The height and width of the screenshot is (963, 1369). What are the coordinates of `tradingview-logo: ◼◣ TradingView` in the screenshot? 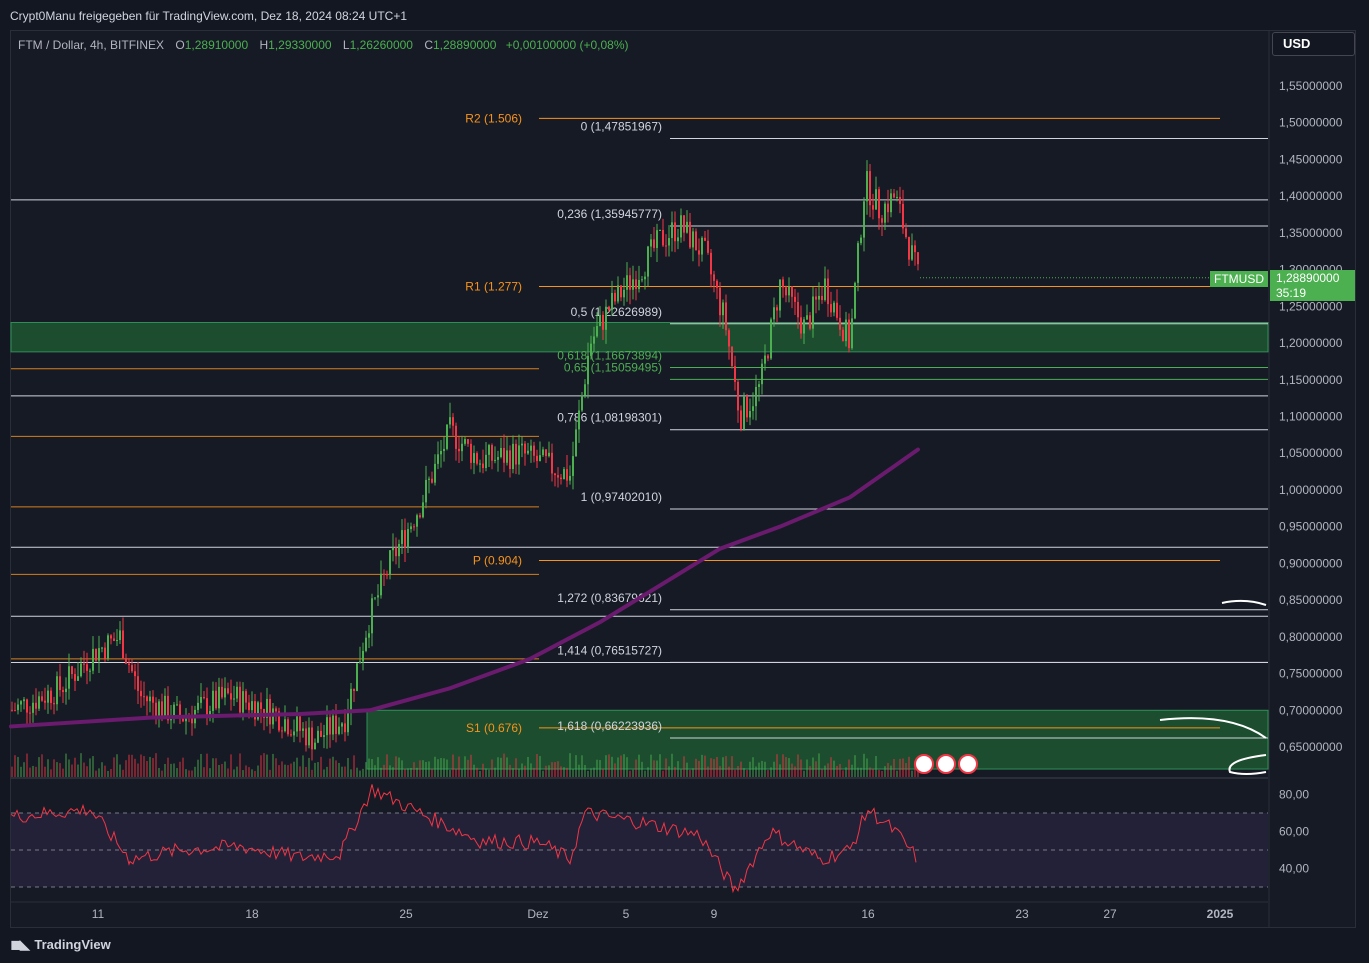 It's located at (60, 944).